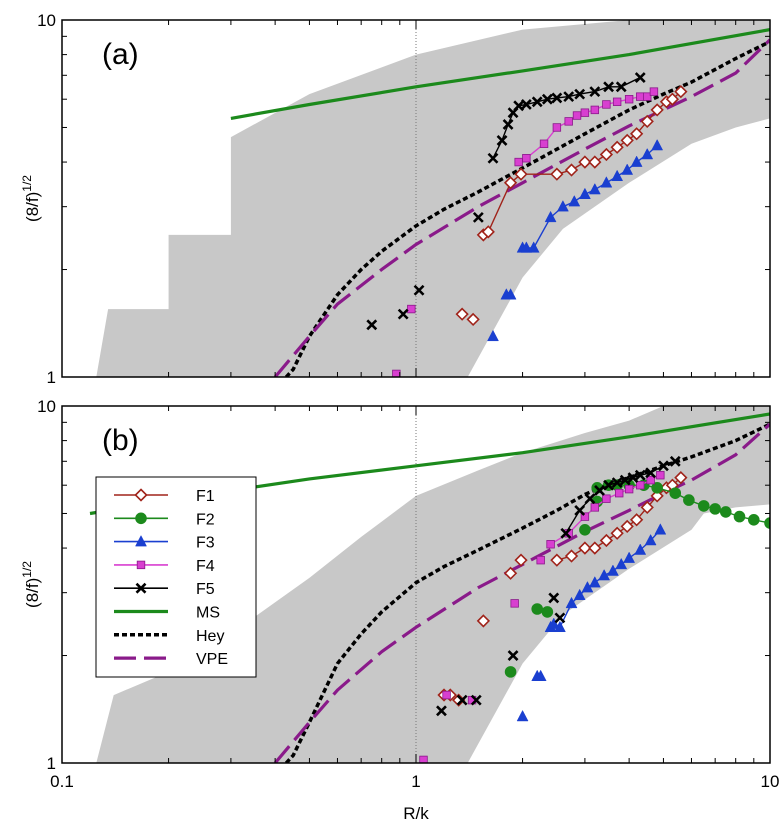 The height and width of the screenshot is (828, 783). I want to click on legend-label: F1, so click(205, 496).